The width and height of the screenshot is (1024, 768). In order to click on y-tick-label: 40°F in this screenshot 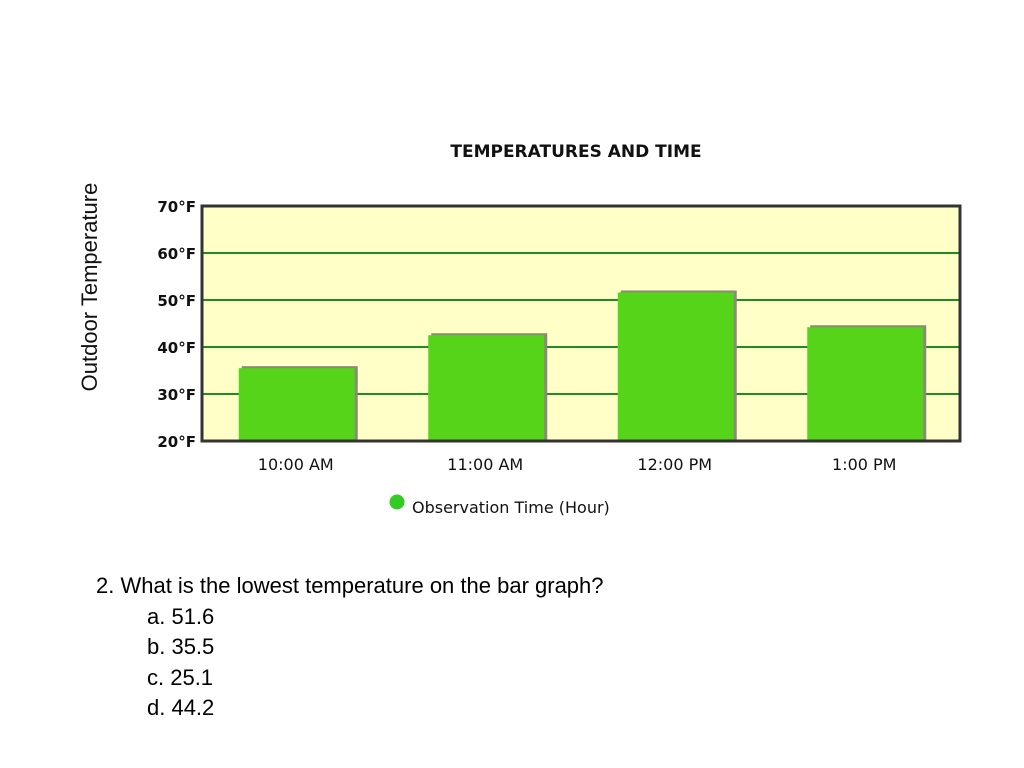, I will do `click(176, 348)`.